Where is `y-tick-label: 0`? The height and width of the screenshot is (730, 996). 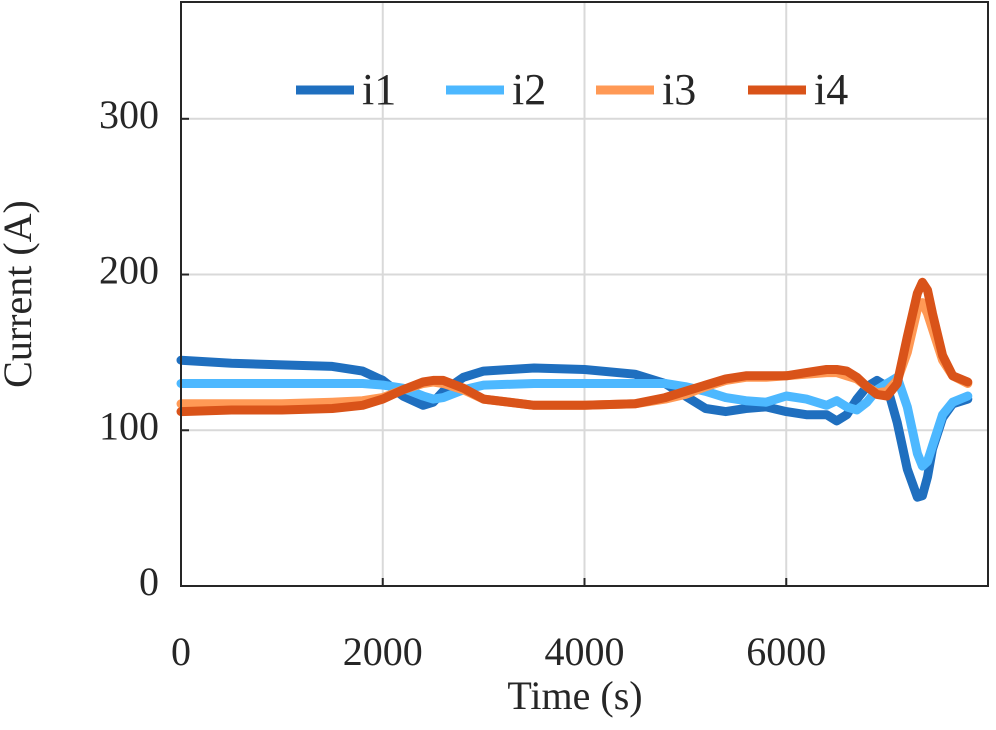
y-tick-label: 0 is located at coordinates (149, 581).